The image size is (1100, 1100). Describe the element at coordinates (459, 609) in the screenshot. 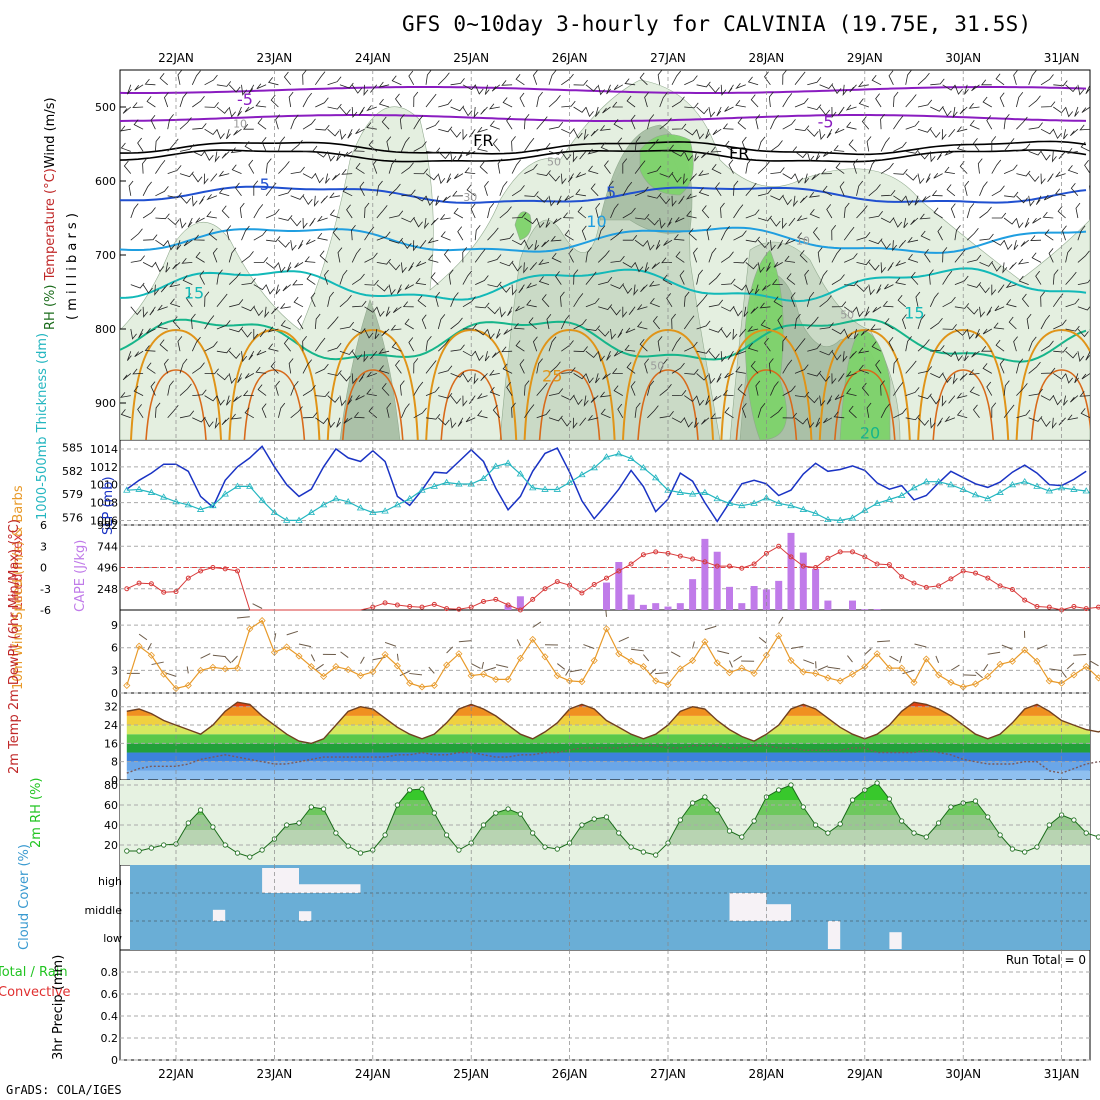

I see `lifted-index-point` at that location.